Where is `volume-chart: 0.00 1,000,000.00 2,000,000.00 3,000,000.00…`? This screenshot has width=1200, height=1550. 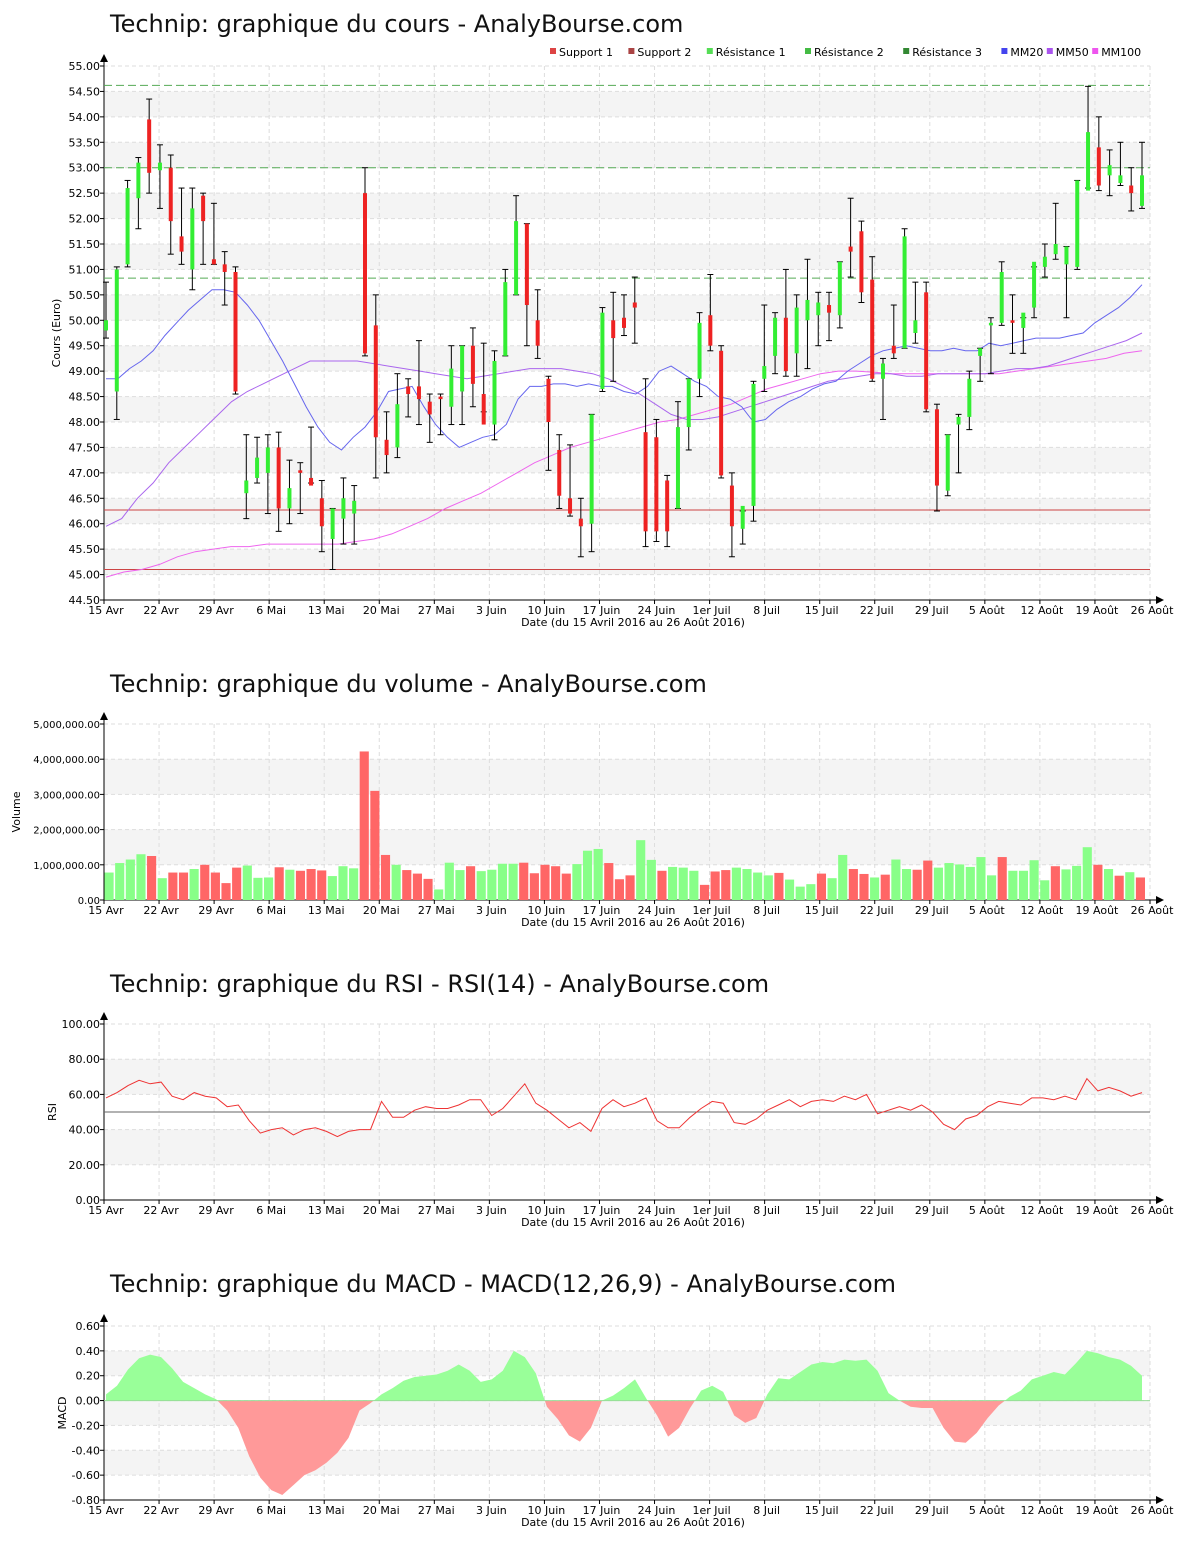
volume-chart: 0.00 1,000,000.00 2,000,000.00 3,000,000.00… is located at coordinates (592, 820).